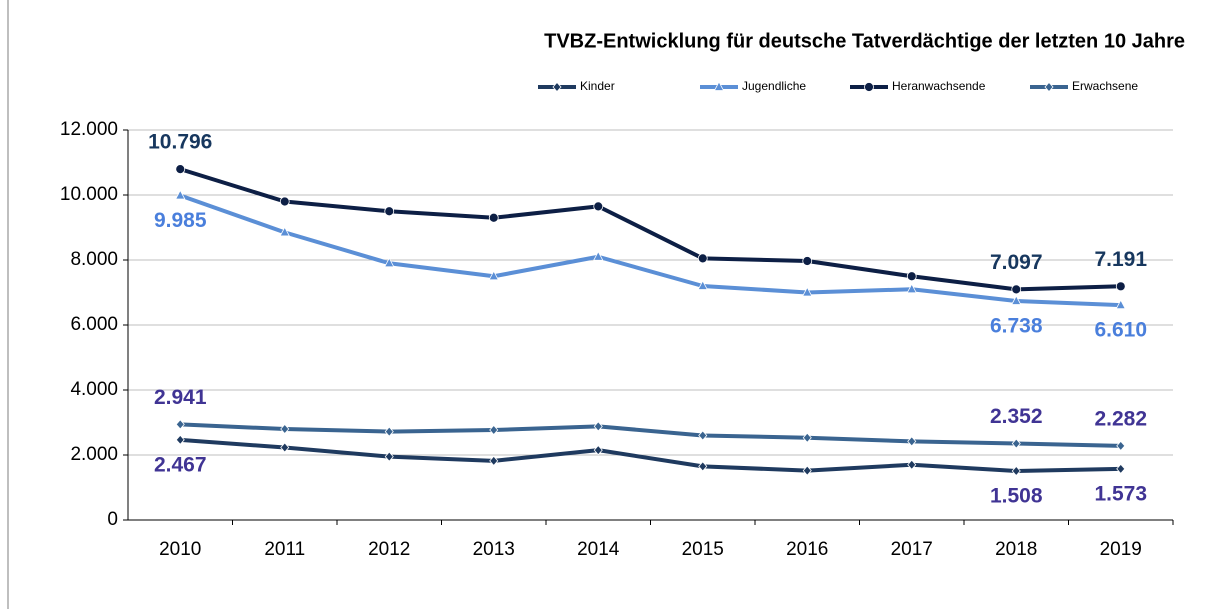 The height and width of the screenshot is (609, 1215). I want to click on value-label: 2.467, so click(180, 464).